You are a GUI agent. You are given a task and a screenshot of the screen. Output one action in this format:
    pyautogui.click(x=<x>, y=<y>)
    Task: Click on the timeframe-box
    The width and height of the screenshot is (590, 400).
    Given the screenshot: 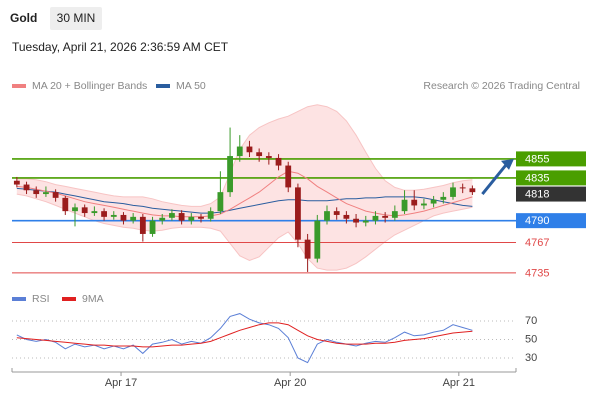 What is the action you would take?
    pyautogui.click(x=76, y=18)
    